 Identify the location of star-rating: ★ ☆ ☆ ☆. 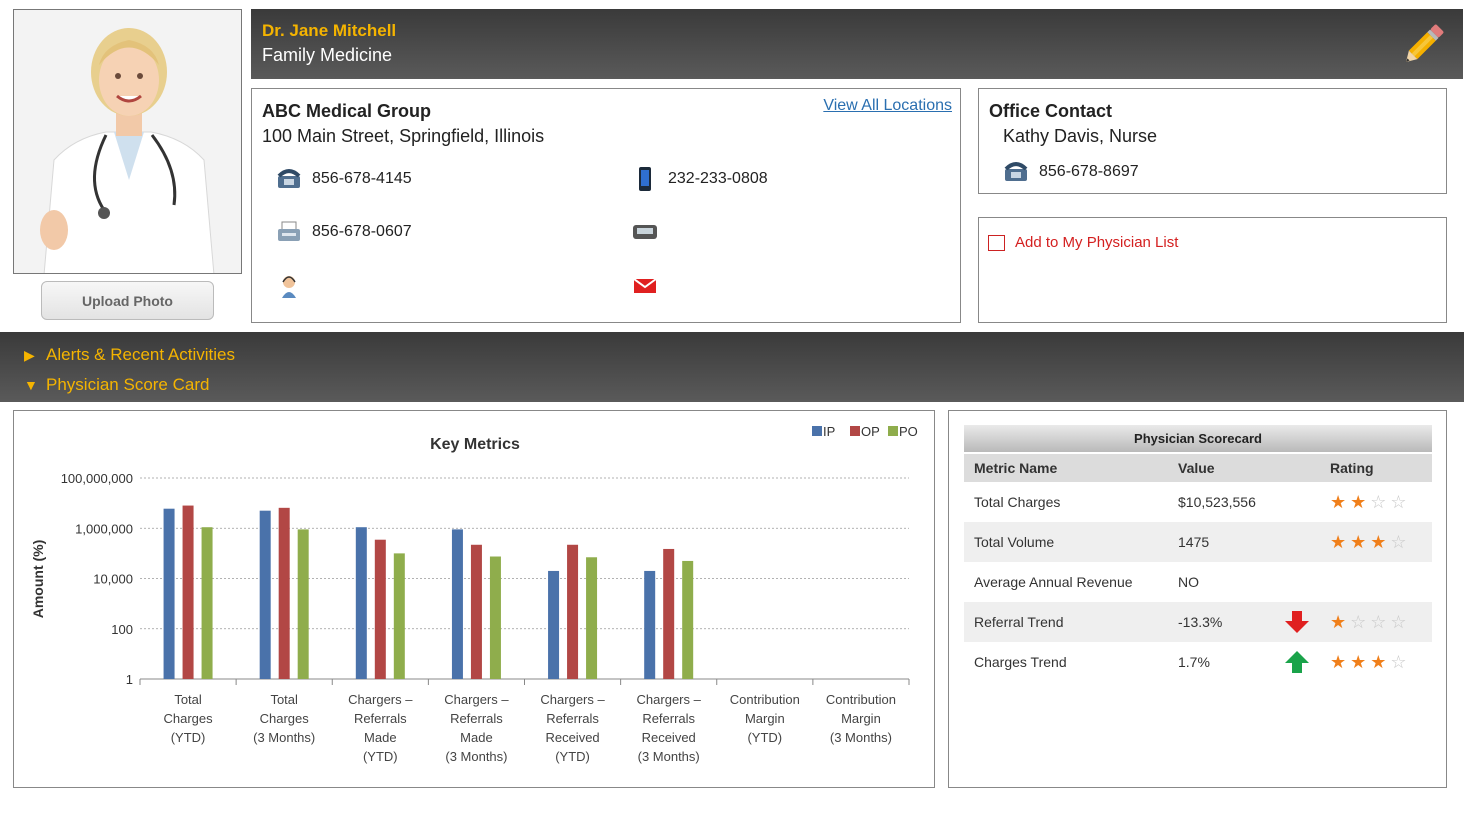
(1370, 622).